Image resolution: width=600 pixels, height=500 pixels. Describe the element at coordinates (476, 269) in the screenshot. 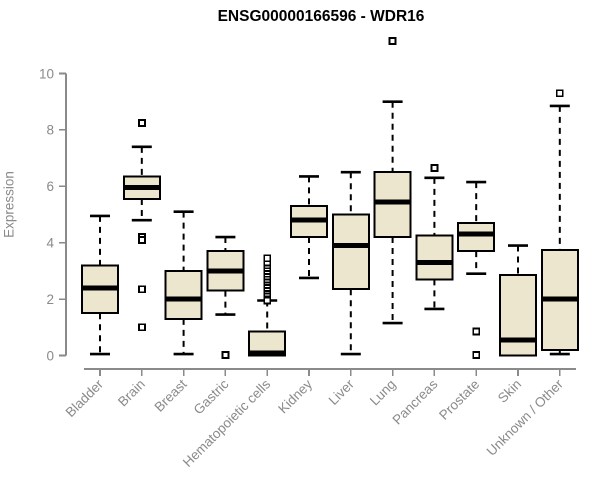

I see `boxplot-prostate` at that location.